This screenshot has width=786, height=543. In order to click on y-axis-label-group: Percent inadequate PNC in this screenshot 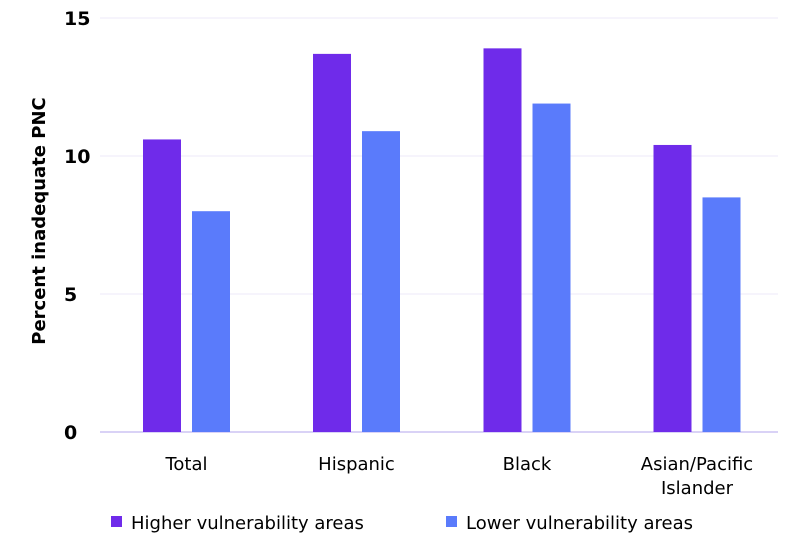, I will do `click(39, 220)`.